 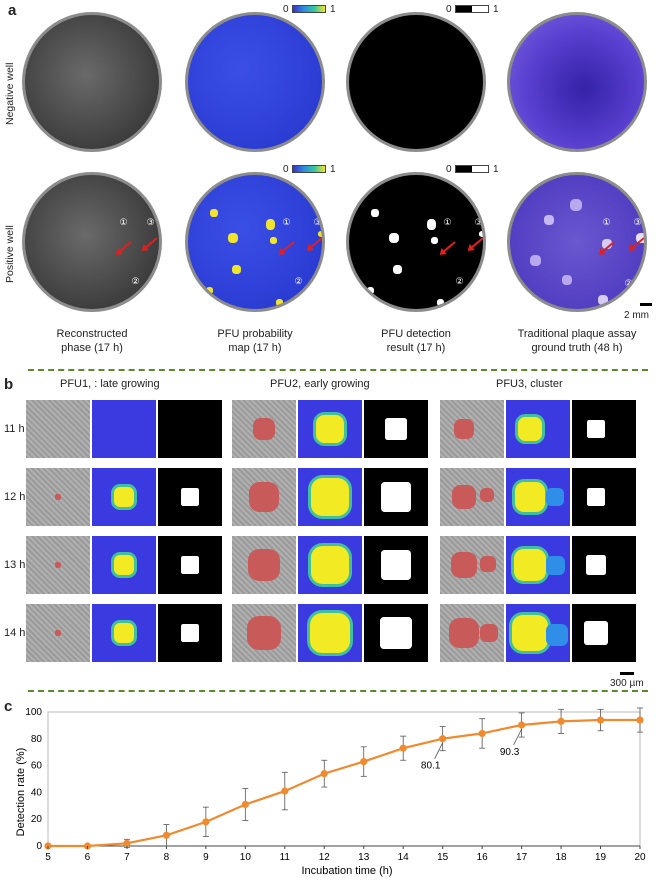 I want to click on scale-bar-a, so click(x=646, y=304).